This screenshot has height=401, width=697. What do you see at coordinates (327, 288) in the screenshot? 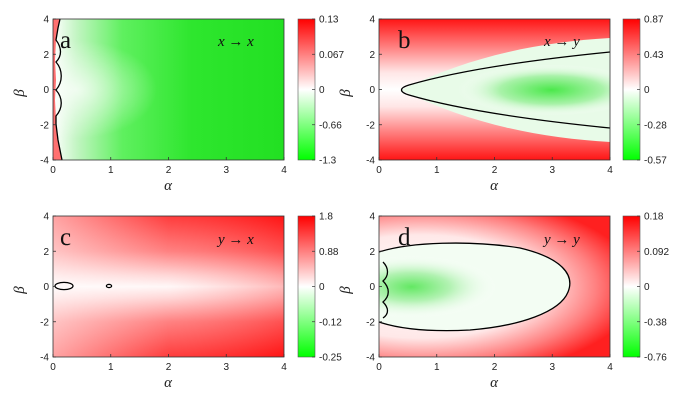
I see `panel-c-colorbar-ticks: 1.8 0.88 0 -0.12 -0.25` at bounding box center [327, 288].